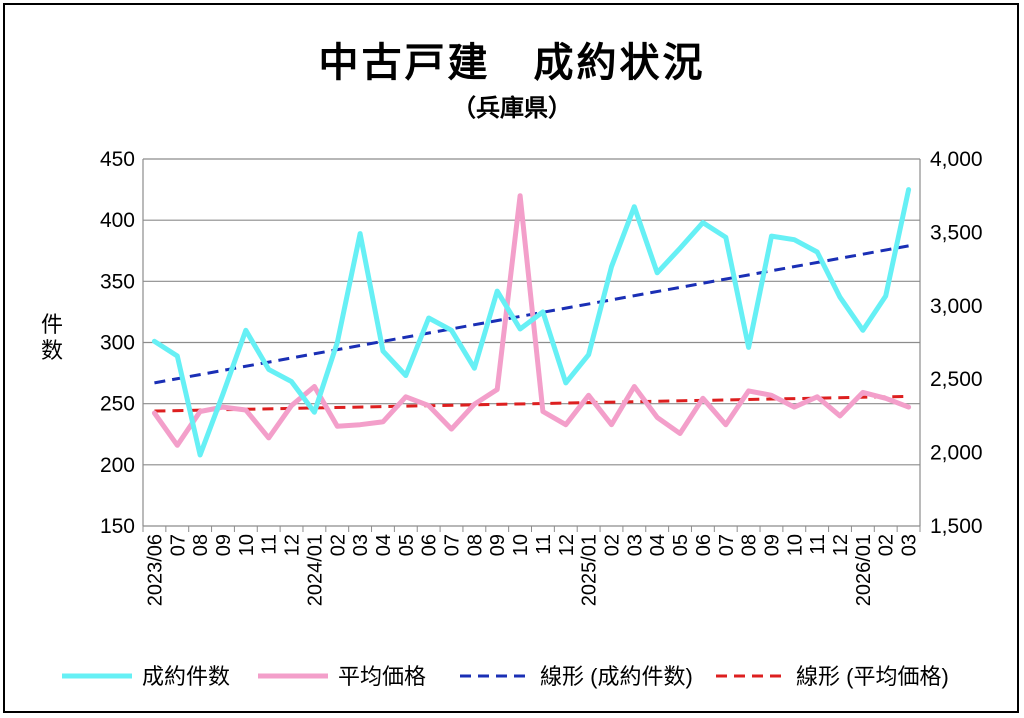 Image resolution: width=1024 pixels, height=718 pixels. Describe the element at coordinates (52, 324) in the screenshot. I see `y-axis-label-char: 件` at that location.